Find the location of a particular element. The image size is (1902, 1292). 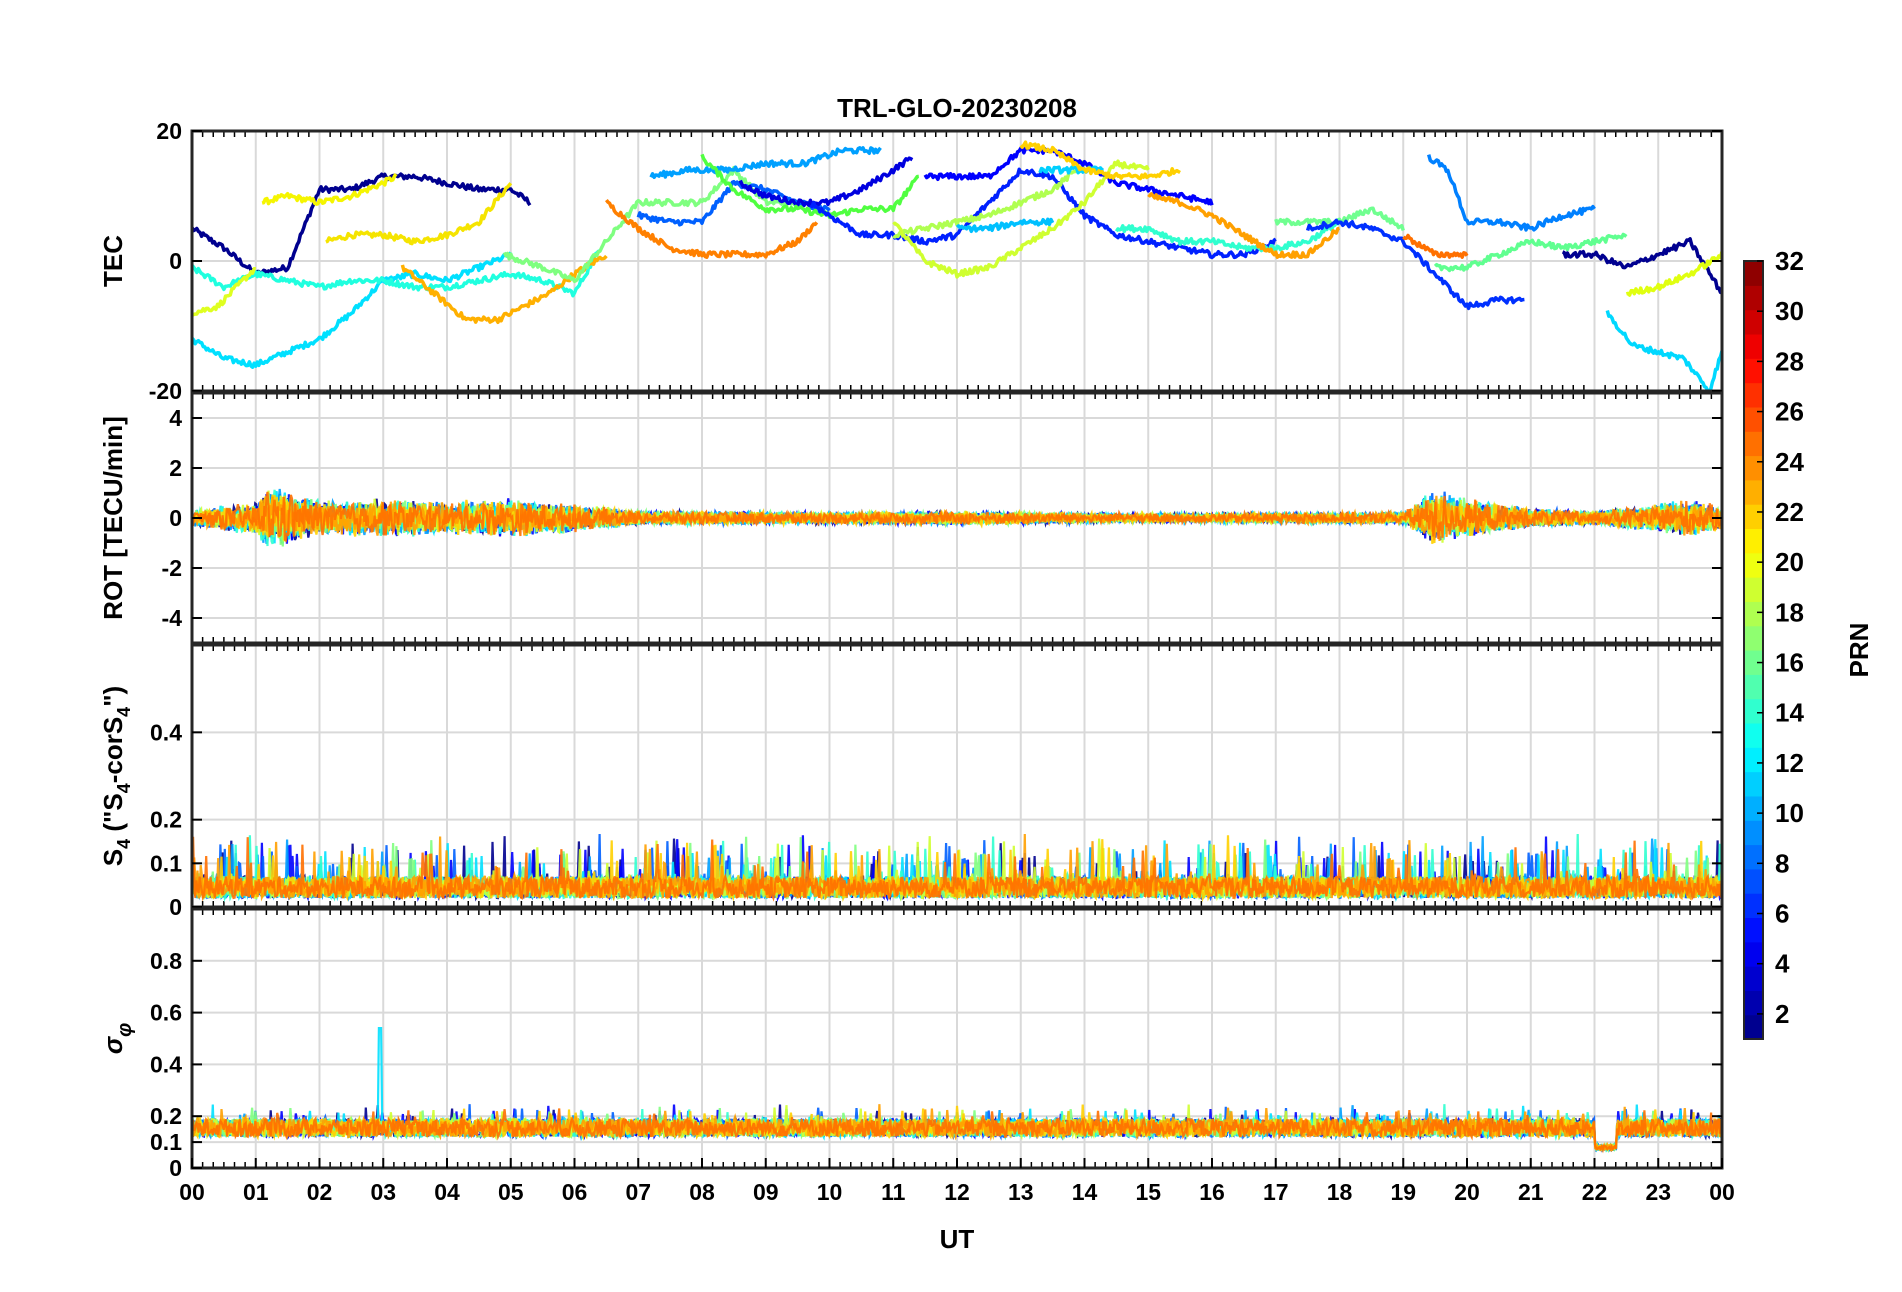

x-tick-label: 20 is located at coordinates (1467, 1192).